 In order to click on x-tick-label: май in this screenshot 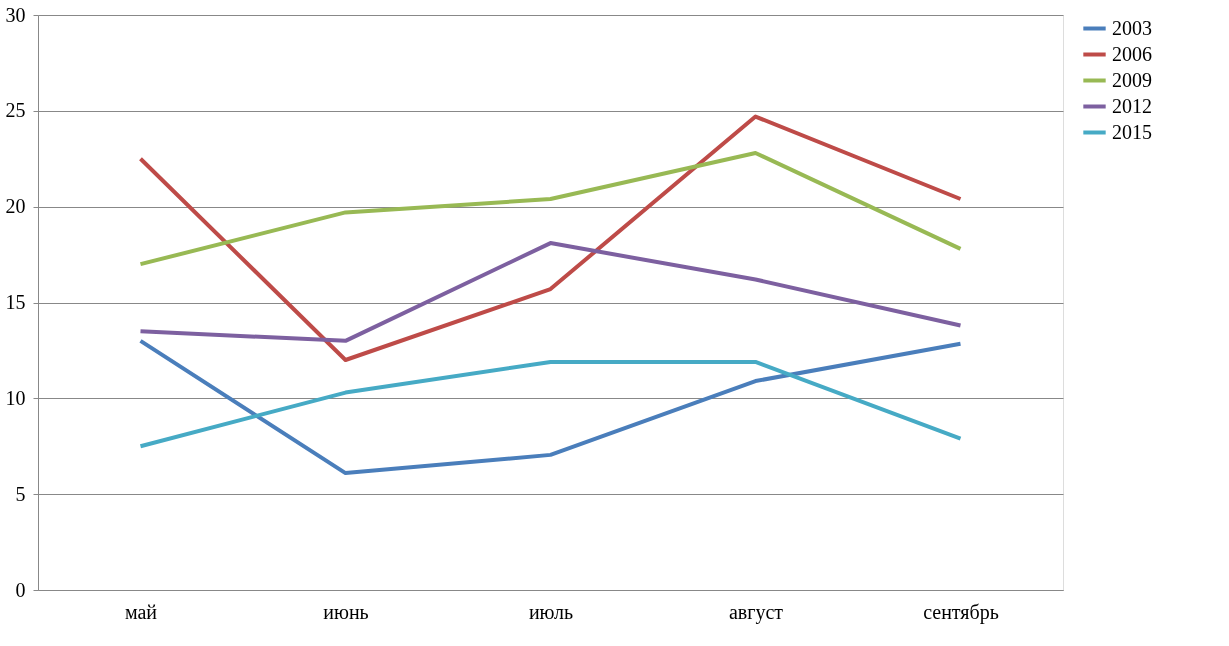, I will do `click(141, 611)`.